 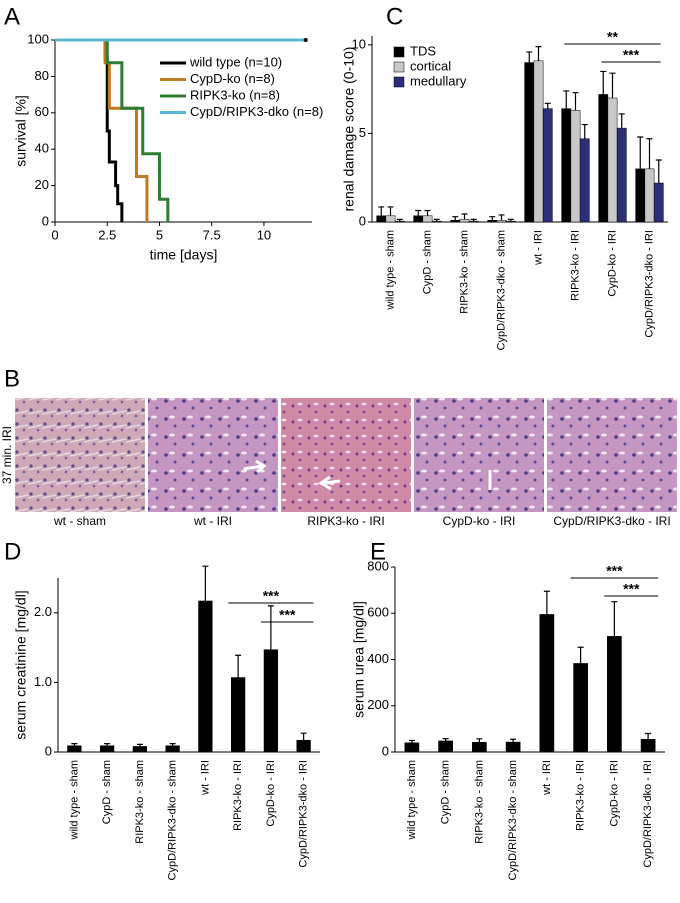 What do you see at coordinates (43, 611) in the screenshot?
I see `y-tick-label: 2.0` at bounding box center [43, 611].